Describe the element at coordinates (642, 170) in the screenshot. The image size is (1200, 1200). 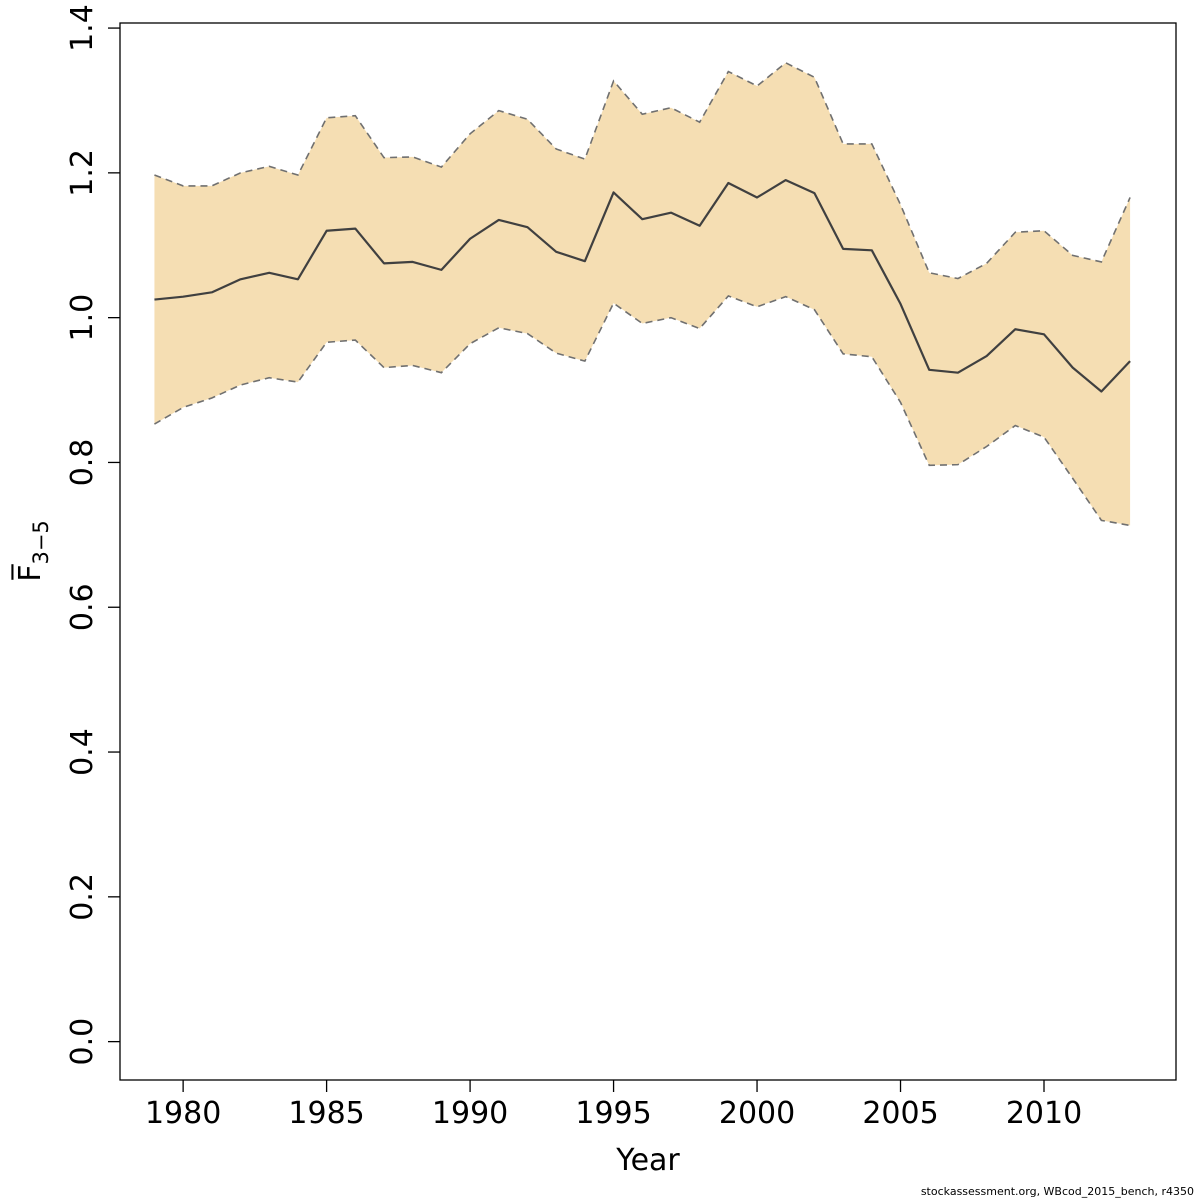
I see `upper-bound-line` at that location.